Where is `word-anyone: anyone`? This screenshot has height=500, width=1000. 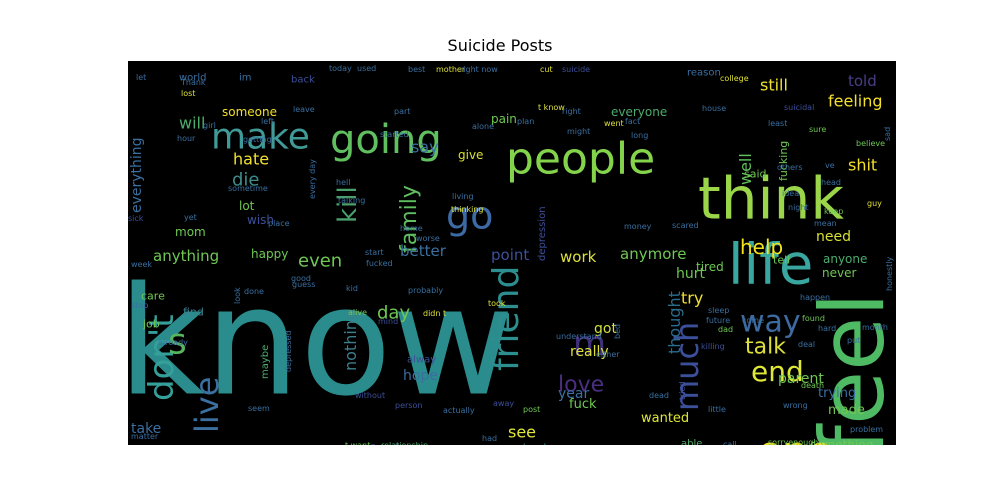 word-anyone: anyone is located at coordinates (845, 259).